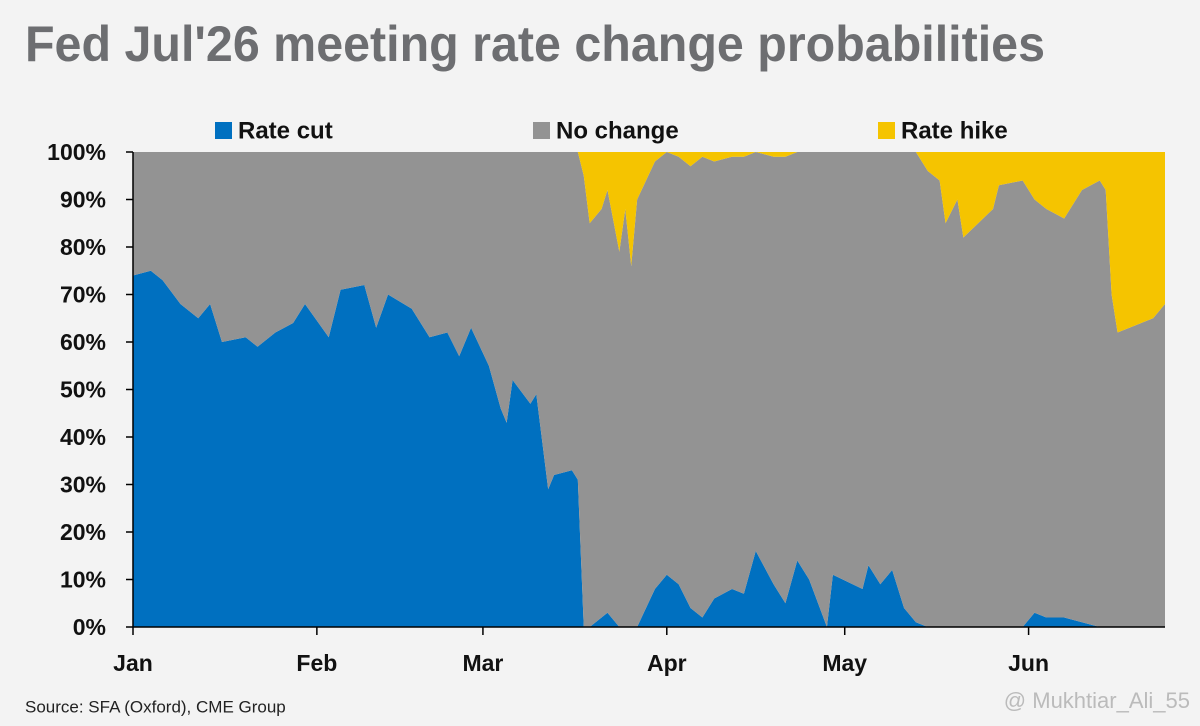 Image resolution: width=1200 pixels, height=726 pixels. What do you see at coordinates (83, 580) in the screenshot?
I see `y-tick-label: 10%` at bounding box center [83, 580].